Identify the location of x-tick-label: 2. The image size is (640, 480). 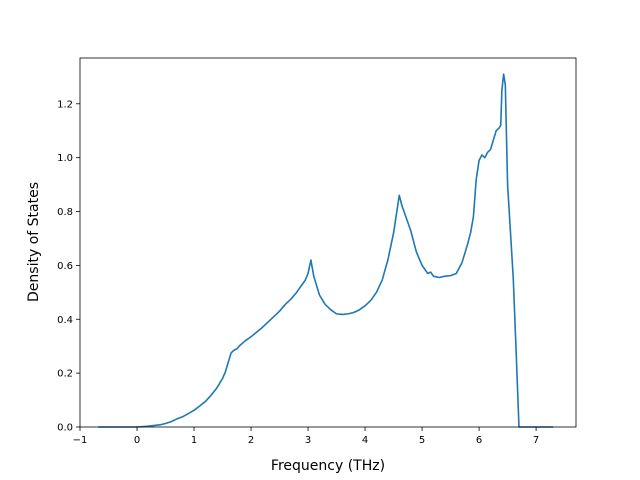
(251, 440).